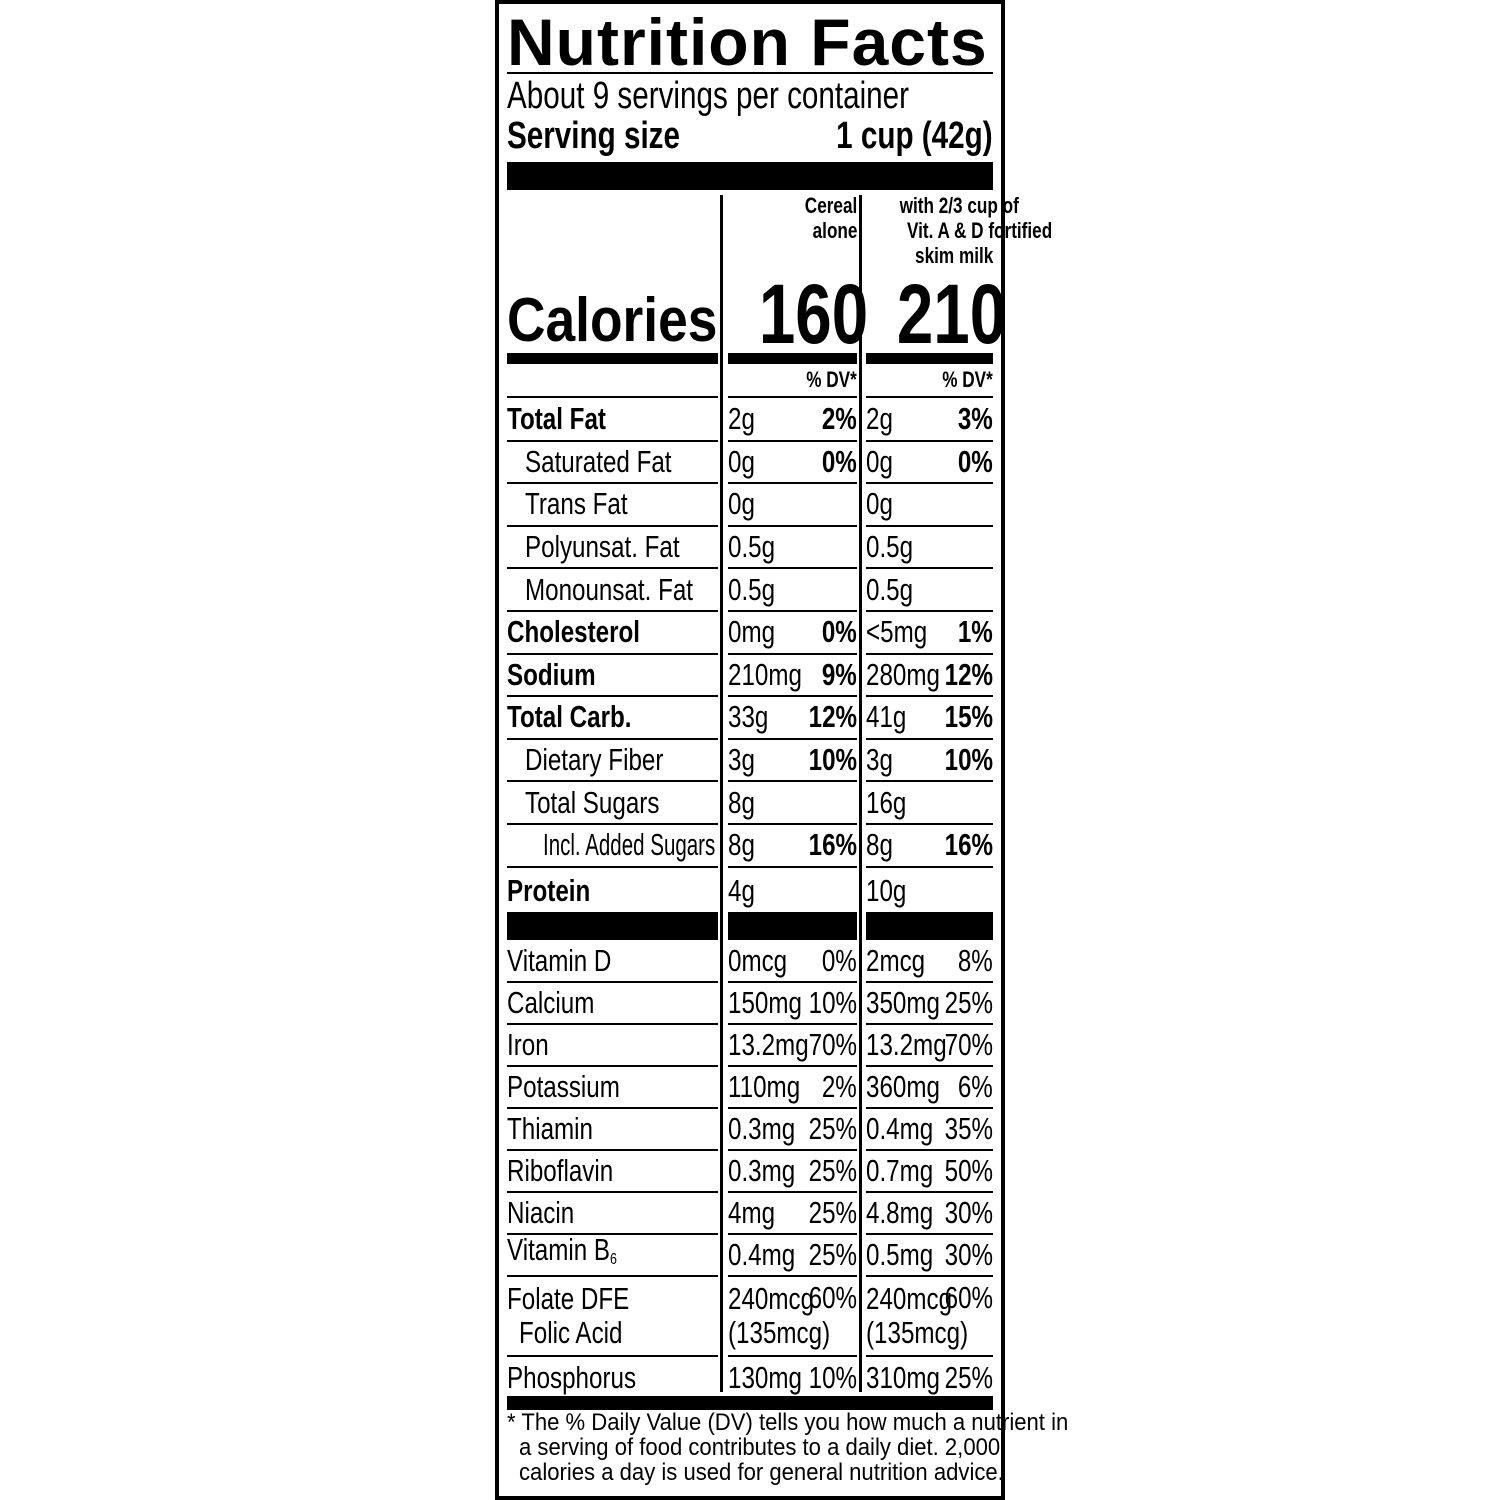 This screenshot has height=1500, width=1500. Describe the element at coordinates (551, 1002) in the screenshot. I see `nutrient-label: Calcium` at that location.